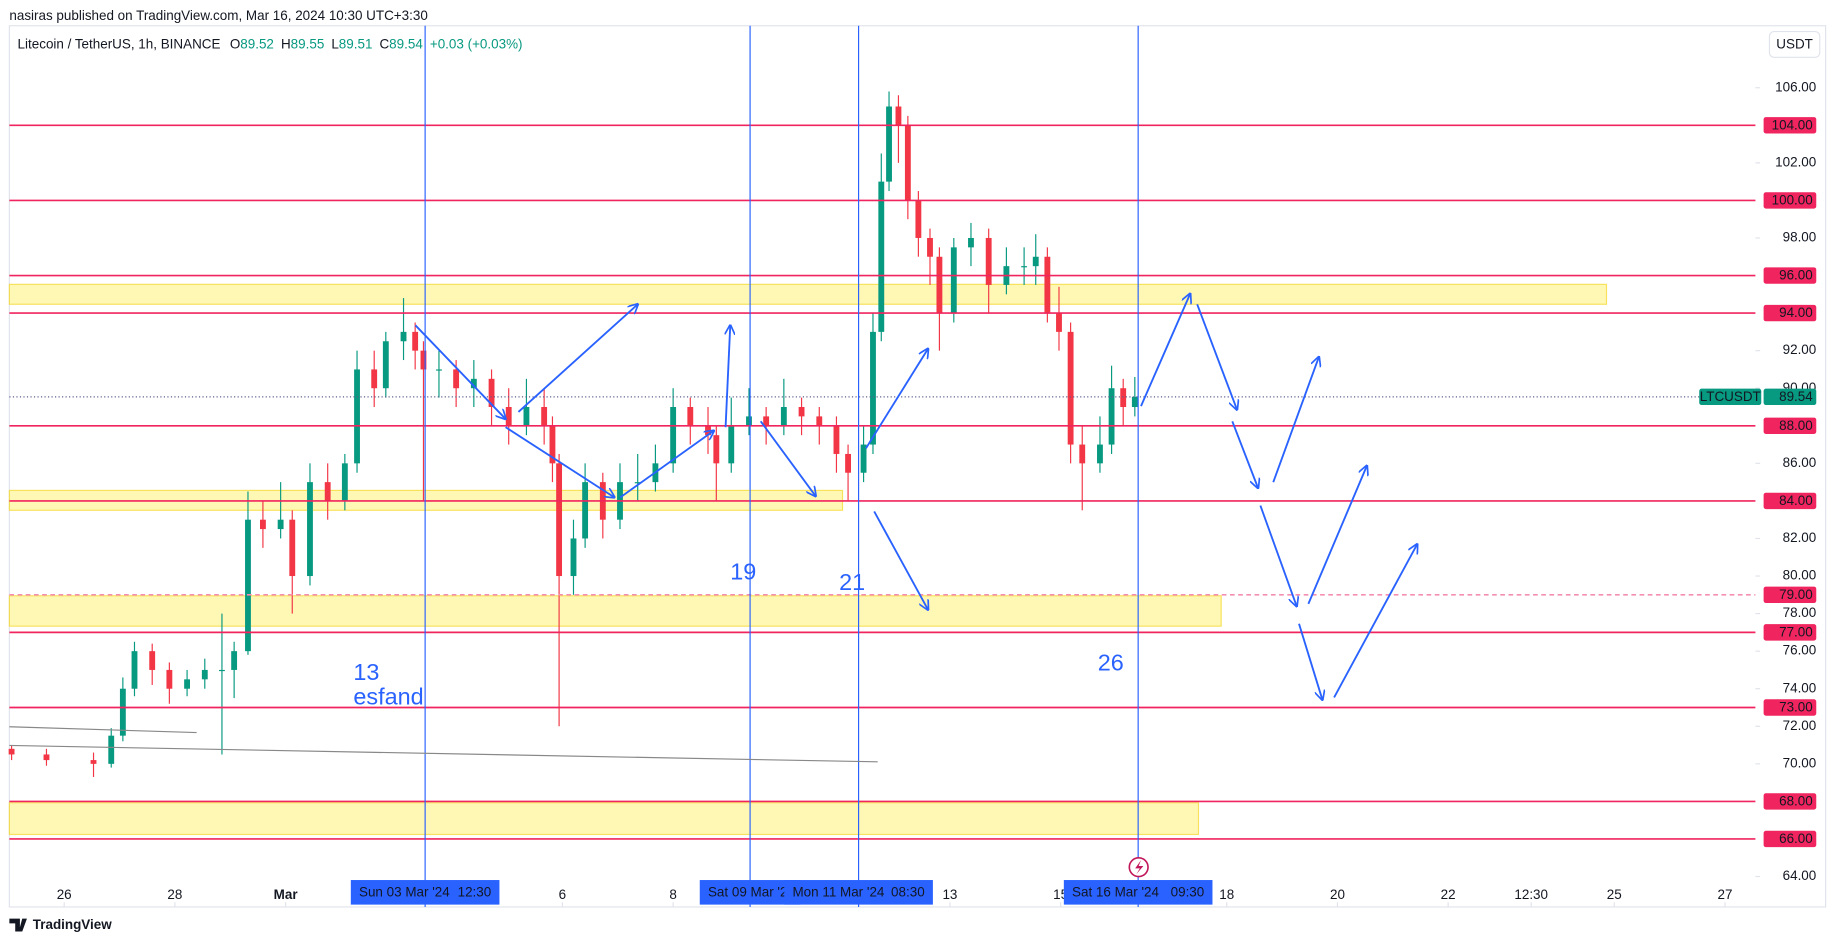 Image resolution: width=1835 pixels, height=943 pixels. Describe the element at coordinates (1800, 650) in the screenshot. I see `y-tick-label: 76.00` at that location.